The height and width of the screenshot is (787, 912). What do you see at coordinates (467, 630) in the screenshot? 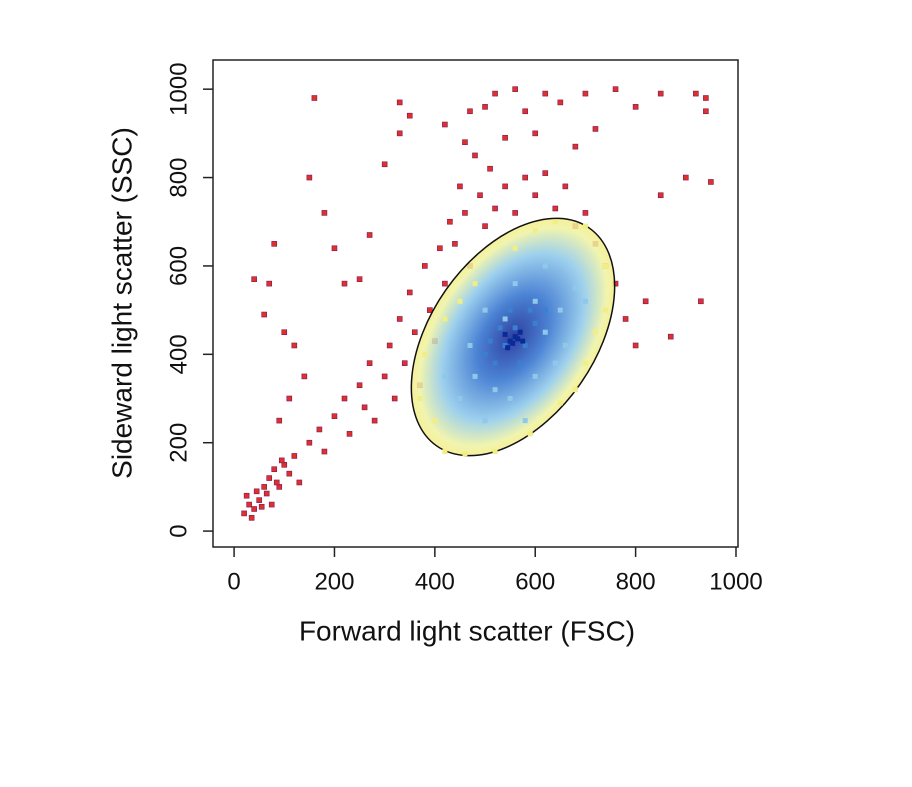
I see `x-axis-title: Forward light scatter (FSC)` at bounding box center [467, 630].